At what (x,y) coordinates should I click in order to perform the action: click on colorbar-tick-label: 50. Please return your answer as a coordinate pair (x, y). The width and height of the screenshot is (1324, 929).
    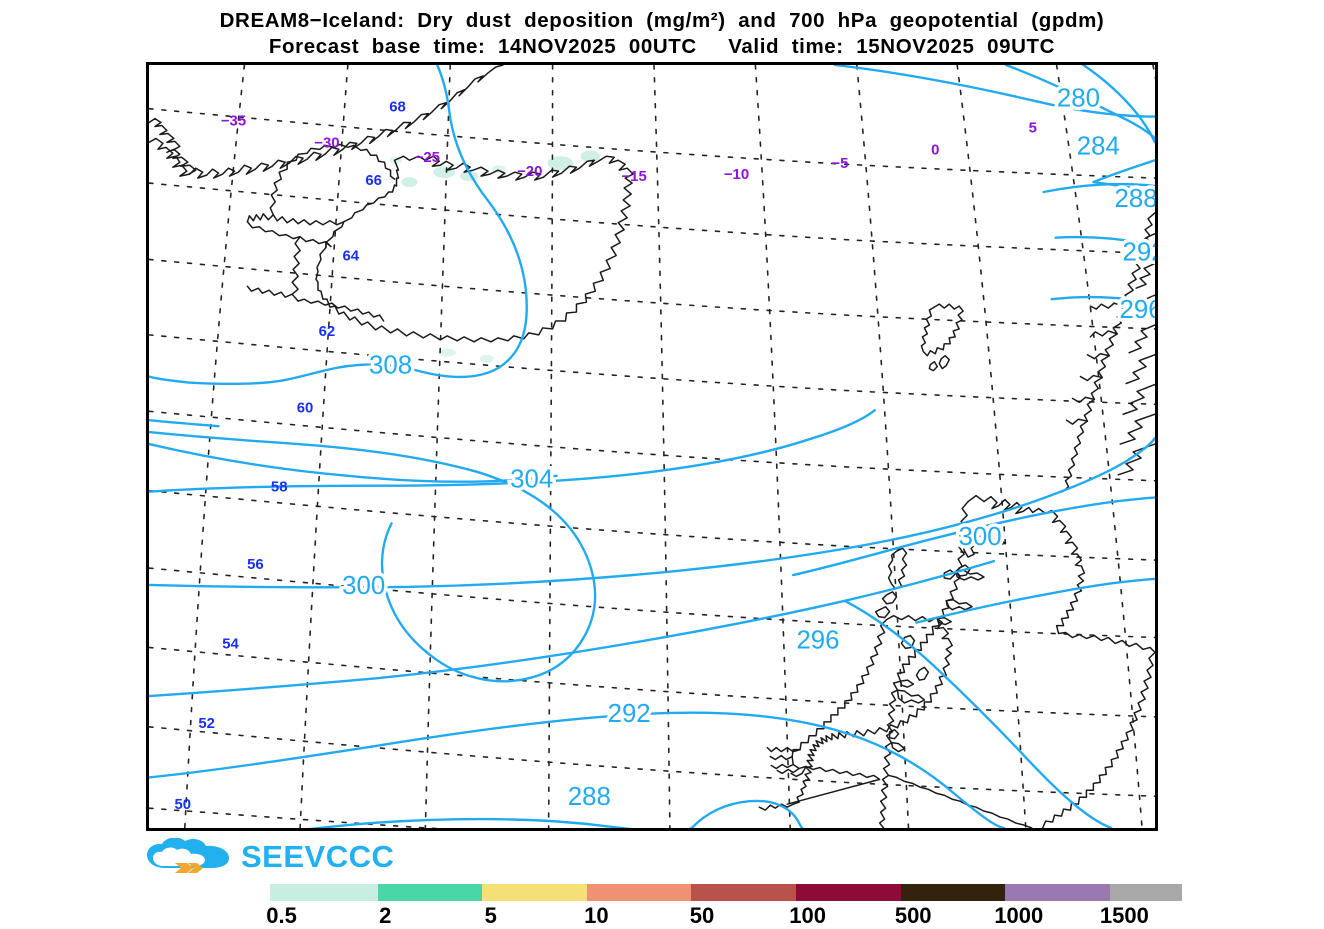
    Looking at the image, I should click on (702, 915).